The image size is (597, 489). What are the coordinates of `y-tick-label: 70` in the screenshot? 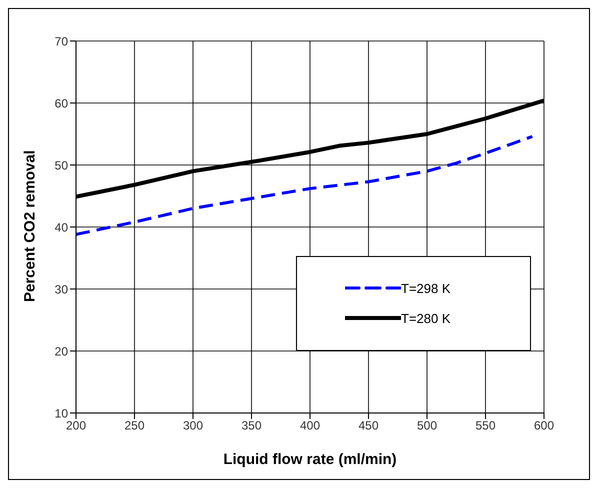 It's located at (61, 41).